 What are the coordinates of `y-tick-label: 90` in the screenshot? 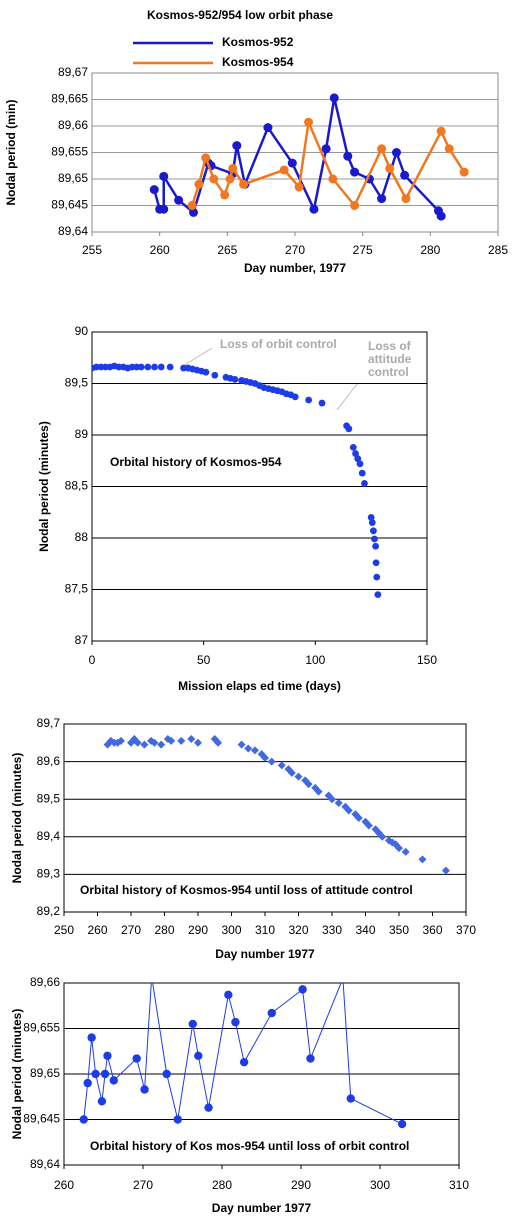 It's located at (82, 331).